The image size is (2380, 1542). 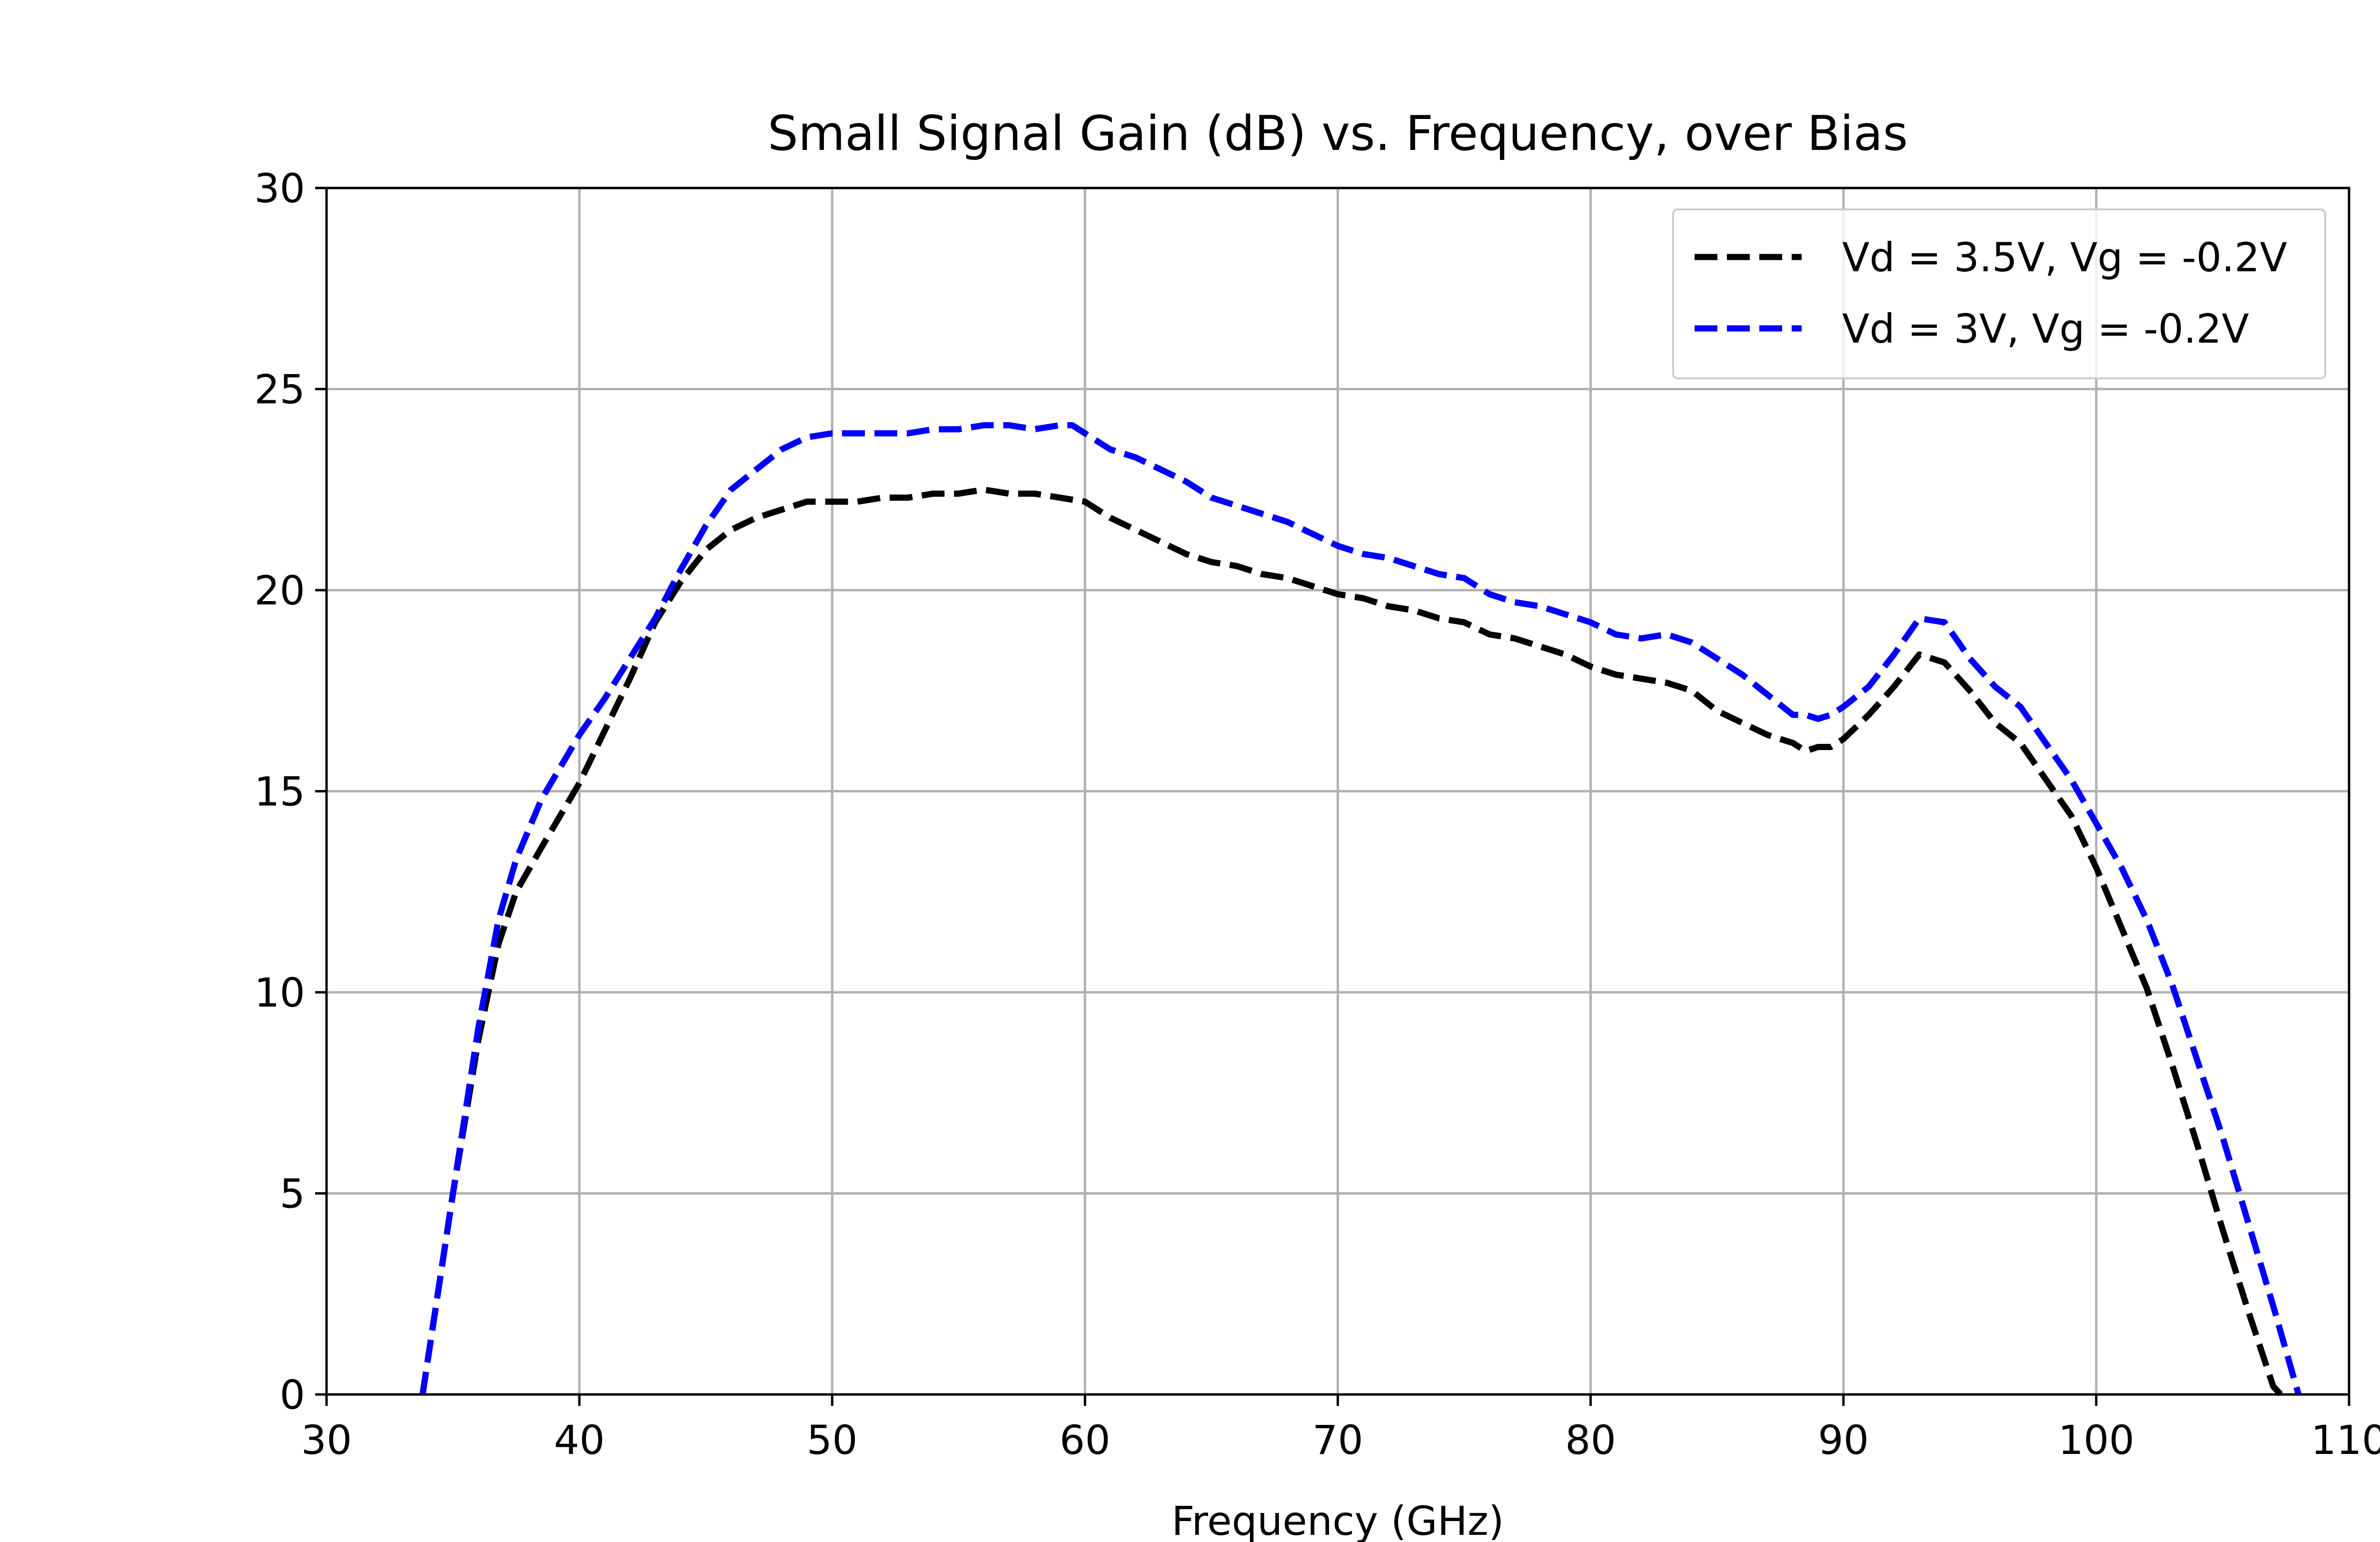 I want to click on x-tick-label: 70, so click(x=1337, y=1440).